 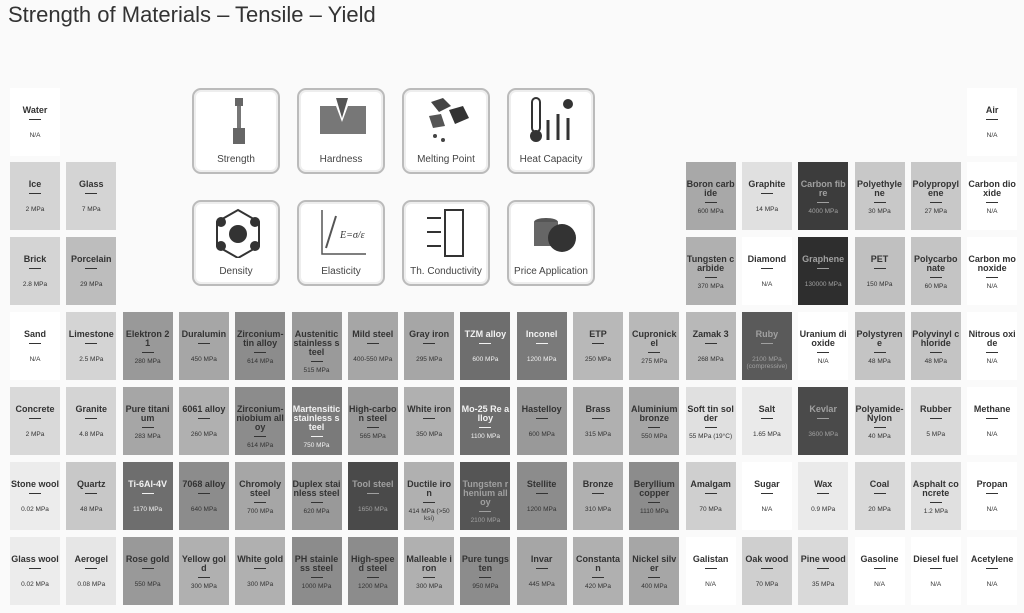 What do you see at coordinates (203, 509) in the screenshot?
I see `material-value: 640 MPa` at bounding box center [203, 509].